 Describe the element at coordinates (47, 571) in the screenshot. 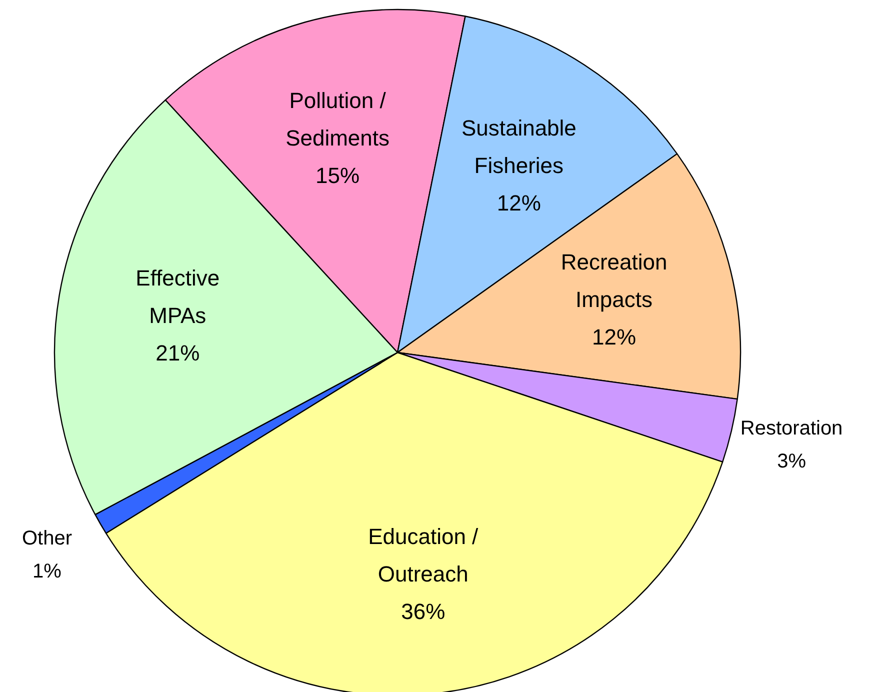

I see `data-label: 1%` at that location.